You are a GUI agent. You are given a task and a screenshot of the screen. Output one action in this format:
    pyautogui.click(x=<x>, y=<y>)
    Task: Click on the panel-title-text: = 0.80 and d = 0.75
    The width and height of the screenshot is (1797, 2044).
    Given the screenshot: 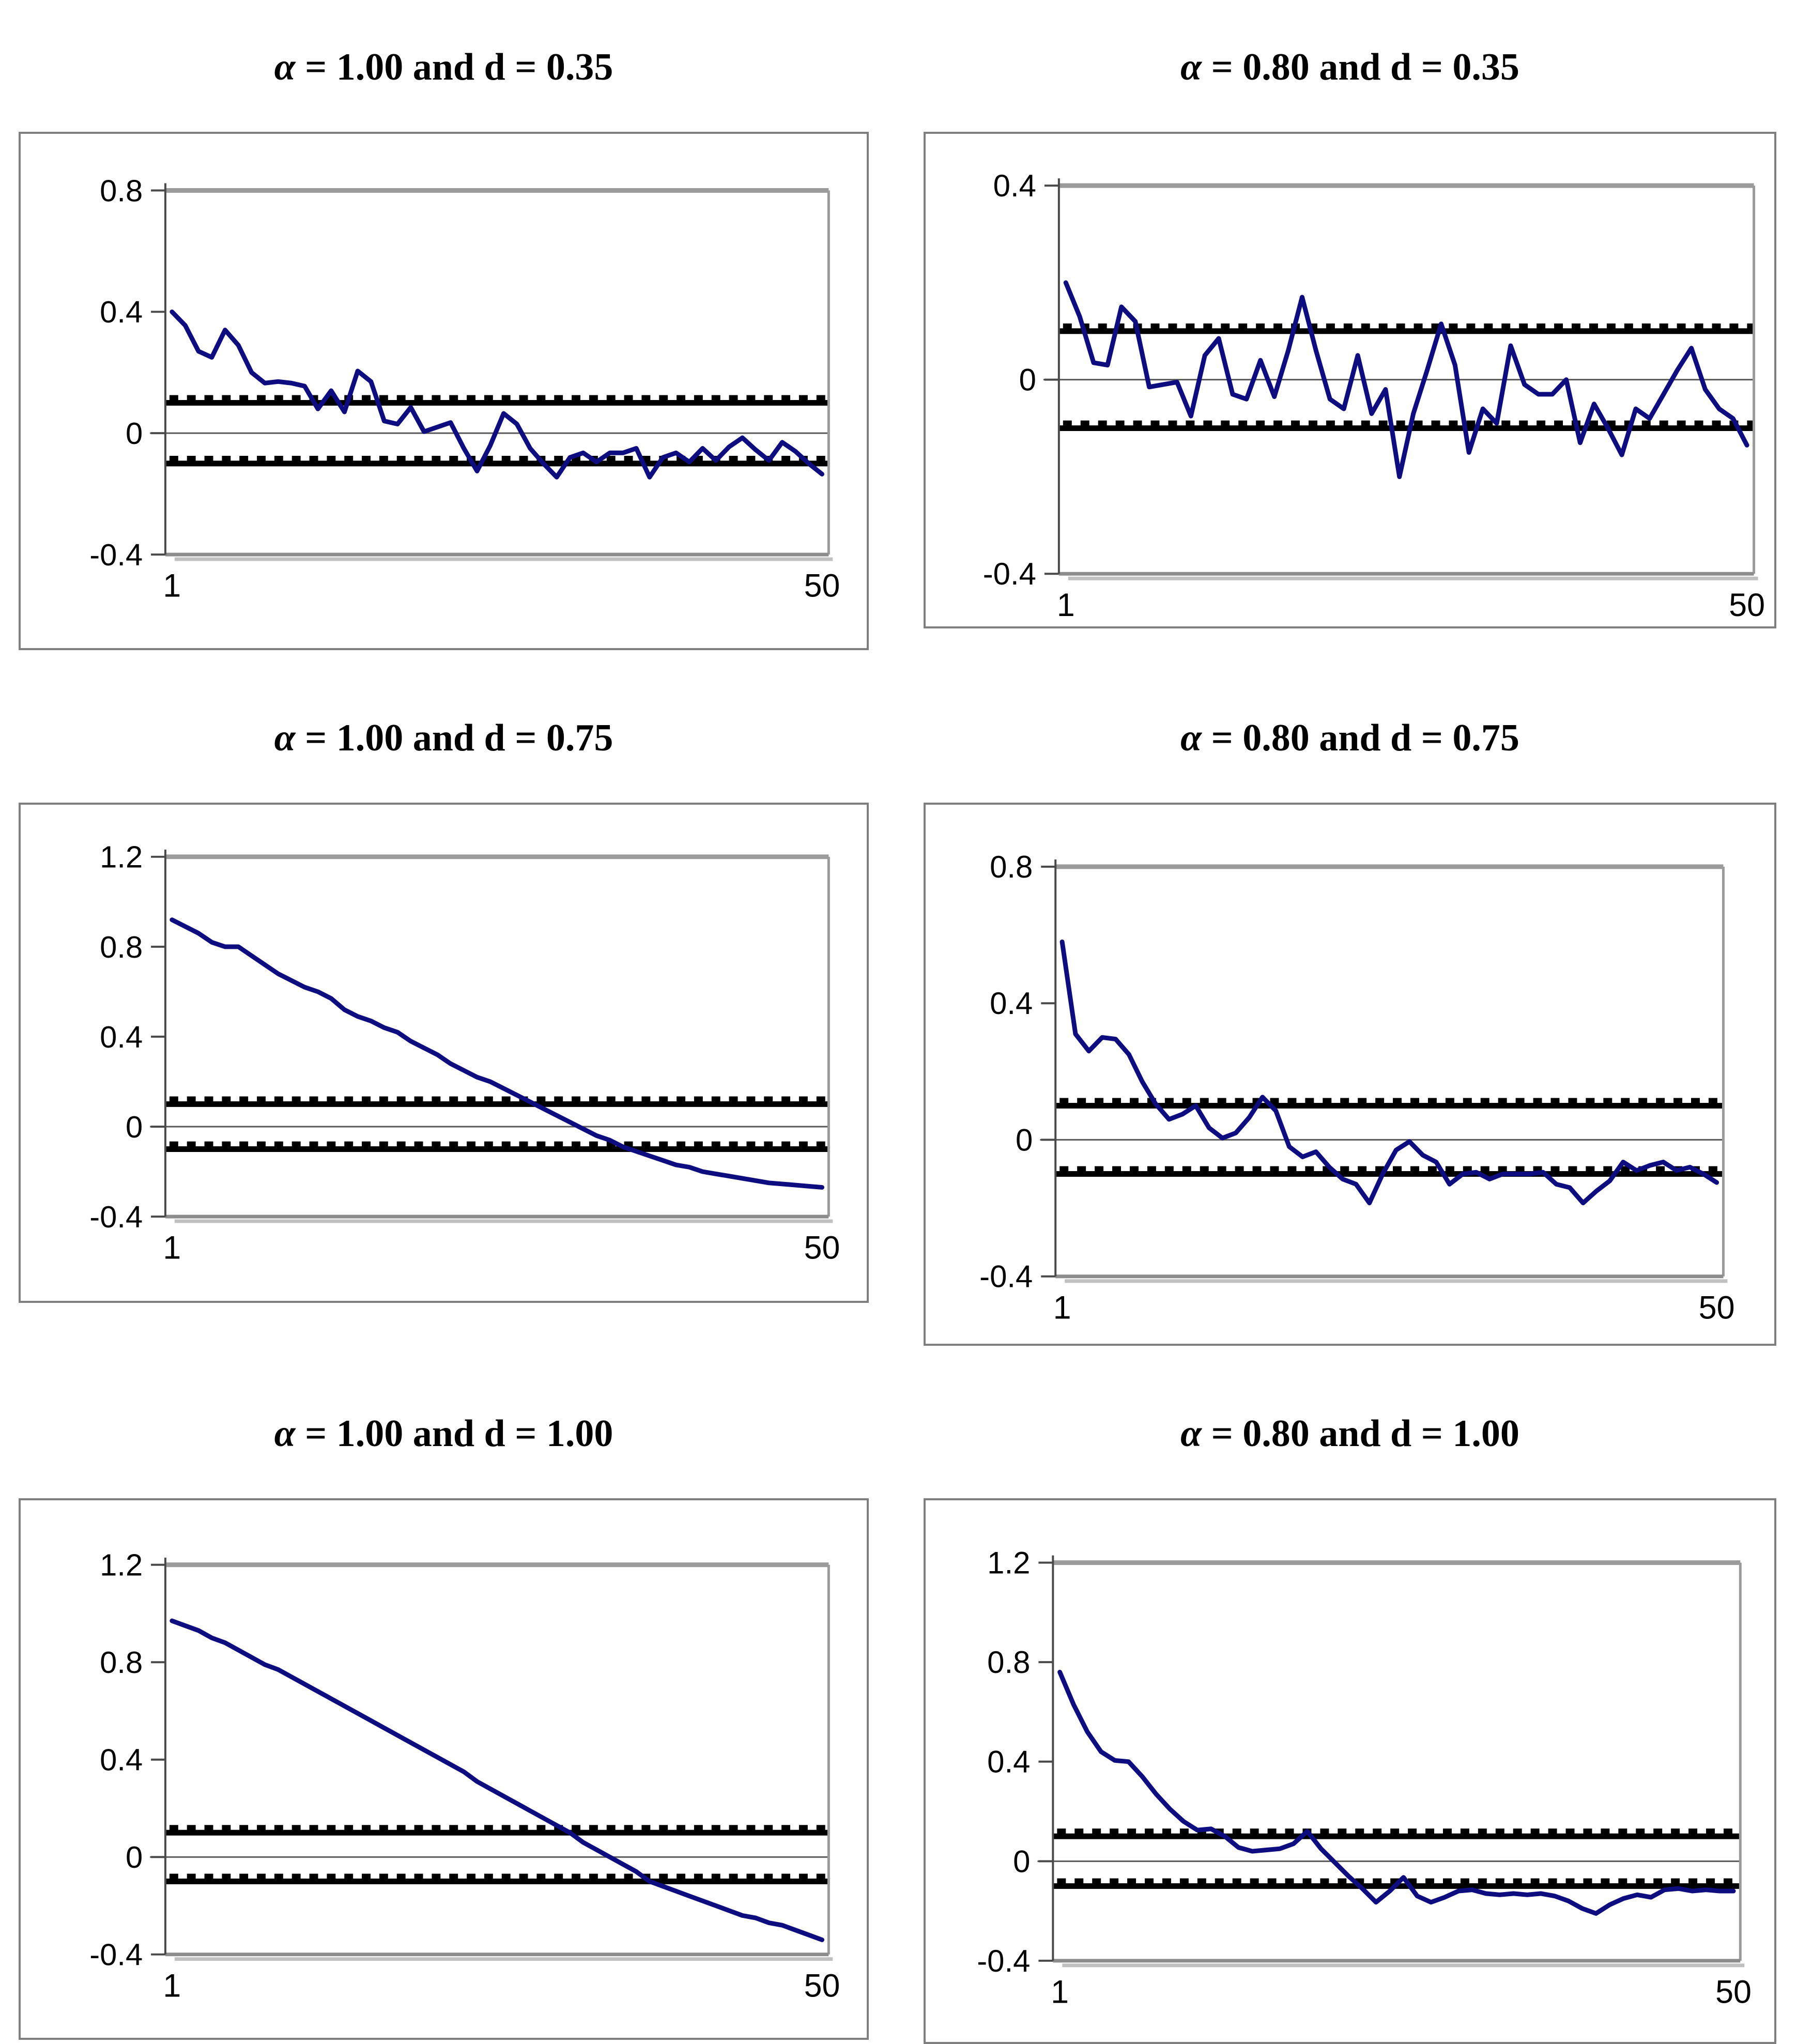 What is the action you would take?
    pyautogui.click(x=1360, y=738)
    